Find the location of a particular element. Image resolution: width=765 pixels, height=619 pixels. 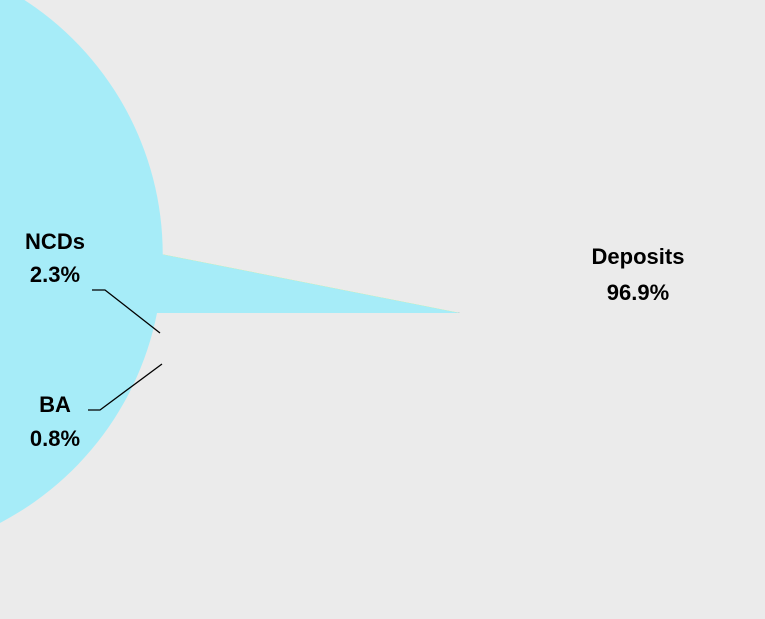

value-label: 96.9% is located at coordinates (638, 292).